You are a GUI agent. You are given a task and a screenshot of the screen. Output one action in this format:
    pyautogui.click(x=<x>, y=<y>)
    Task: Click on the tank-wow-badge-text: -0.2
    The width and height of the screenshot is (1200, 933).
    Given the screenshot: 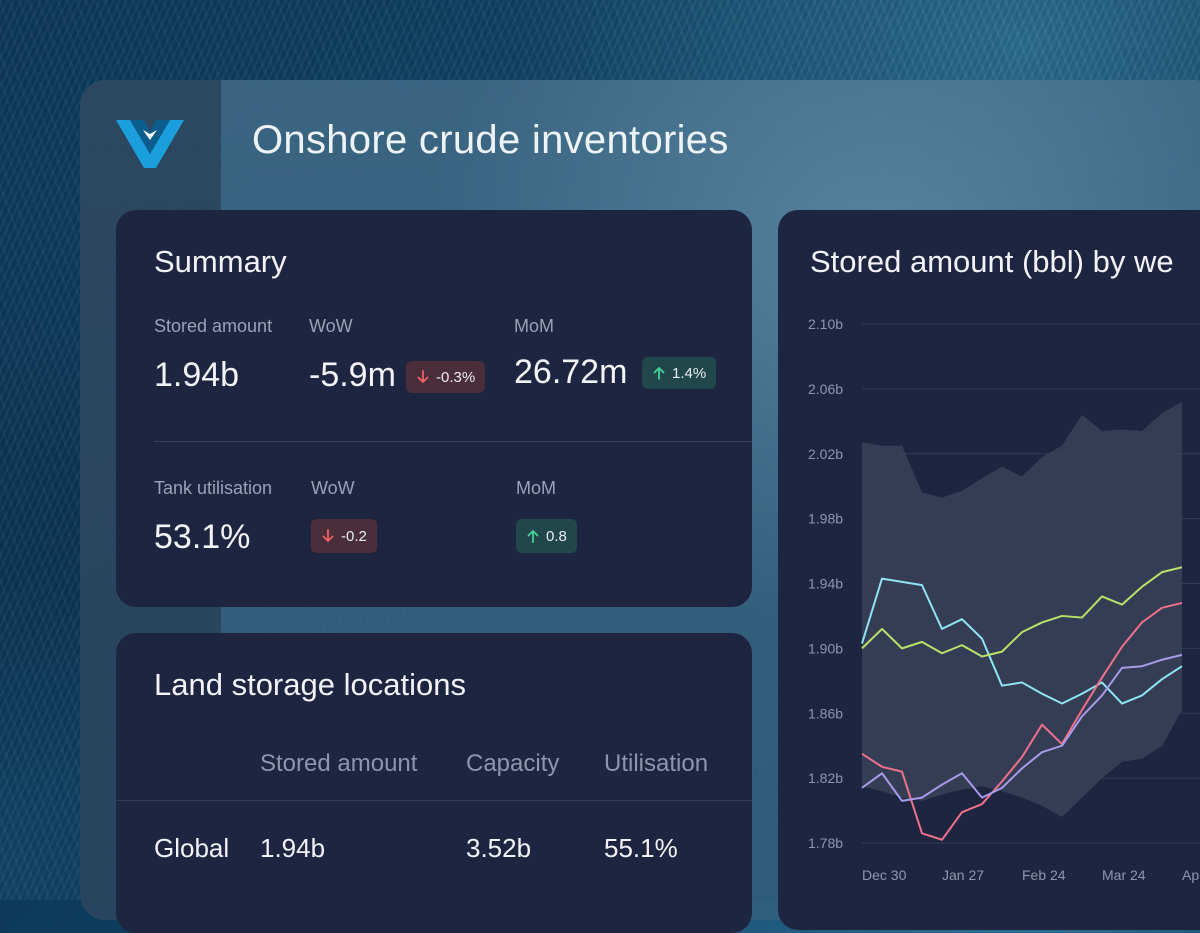 What is the action you would take?
    pyautogui.click(x=354, y=536)
    